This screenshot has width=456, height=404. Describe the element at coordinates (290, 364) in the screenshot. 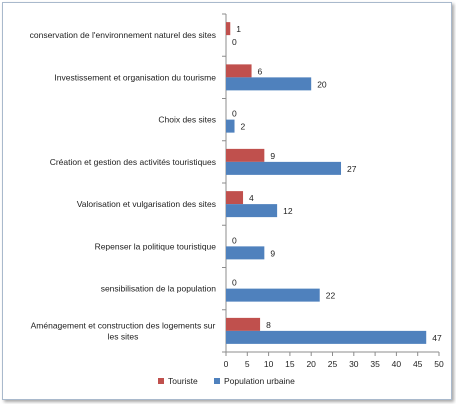

I see `x-tick-label: 15` at that location.